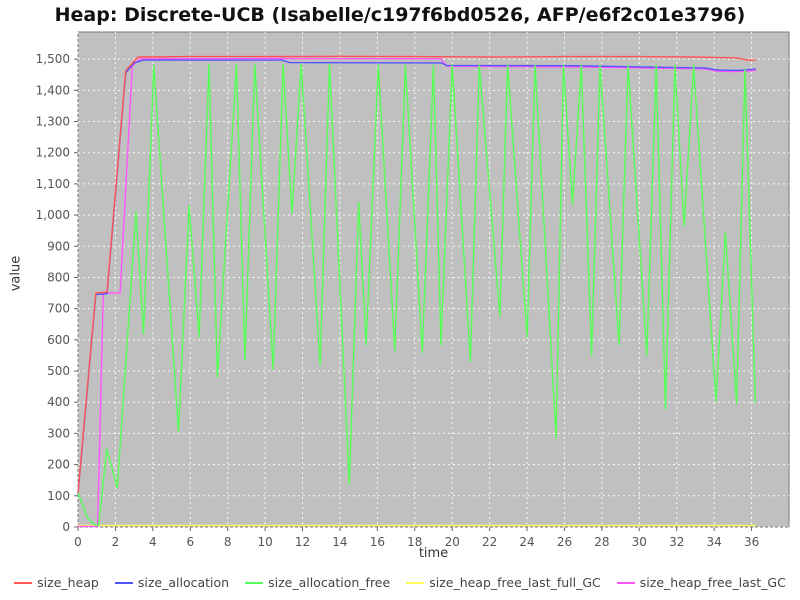  What do you see at coordinates (58, 465) in the screenshot?
I see `y-tick-label: 200` at bounding box center [58, 465].